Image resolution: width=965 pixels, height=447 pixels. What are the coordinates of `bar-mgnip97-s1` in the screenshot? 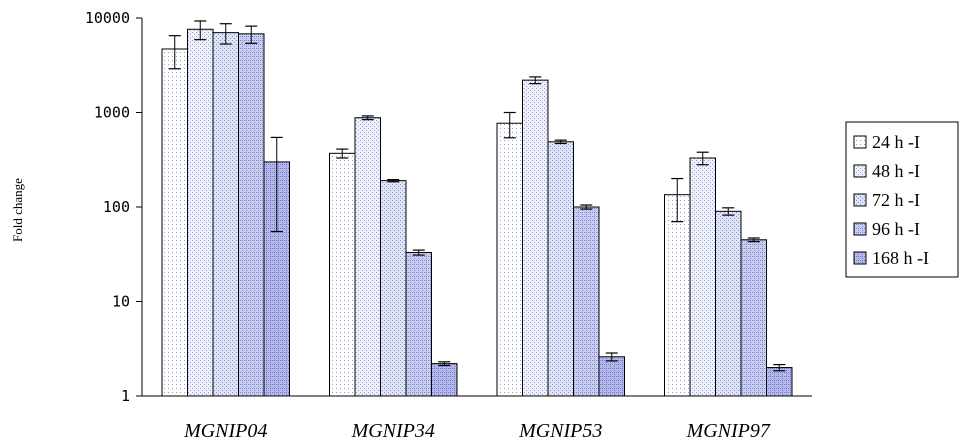 It's located at (702, 277).